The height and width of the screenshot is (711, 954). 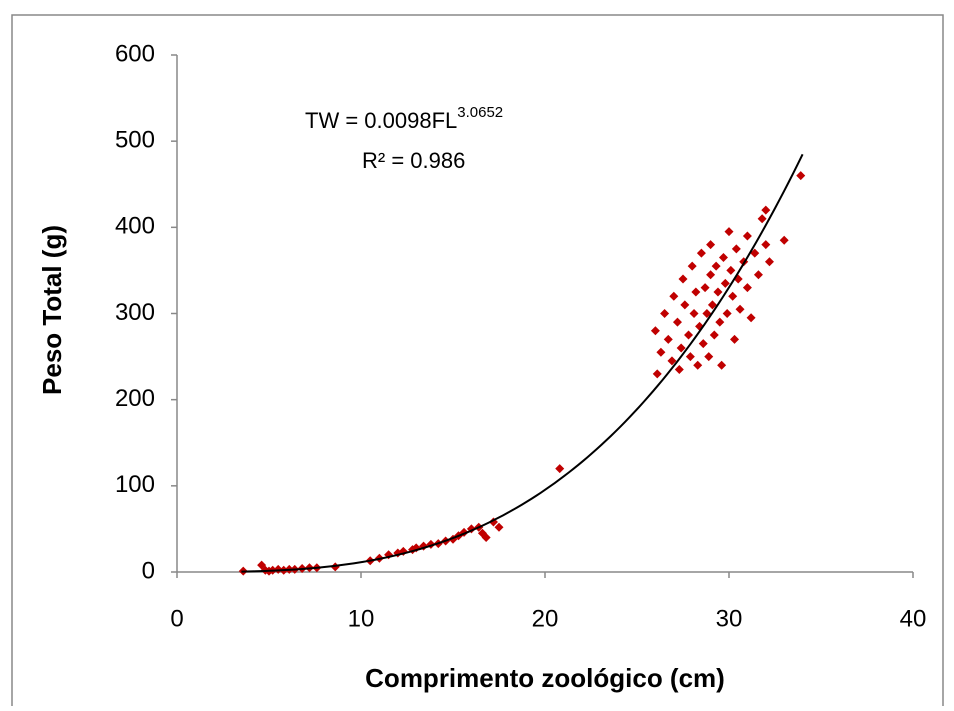 I want to click on equation-base: TW = 0.0098FL, so click(x=381, y=120).